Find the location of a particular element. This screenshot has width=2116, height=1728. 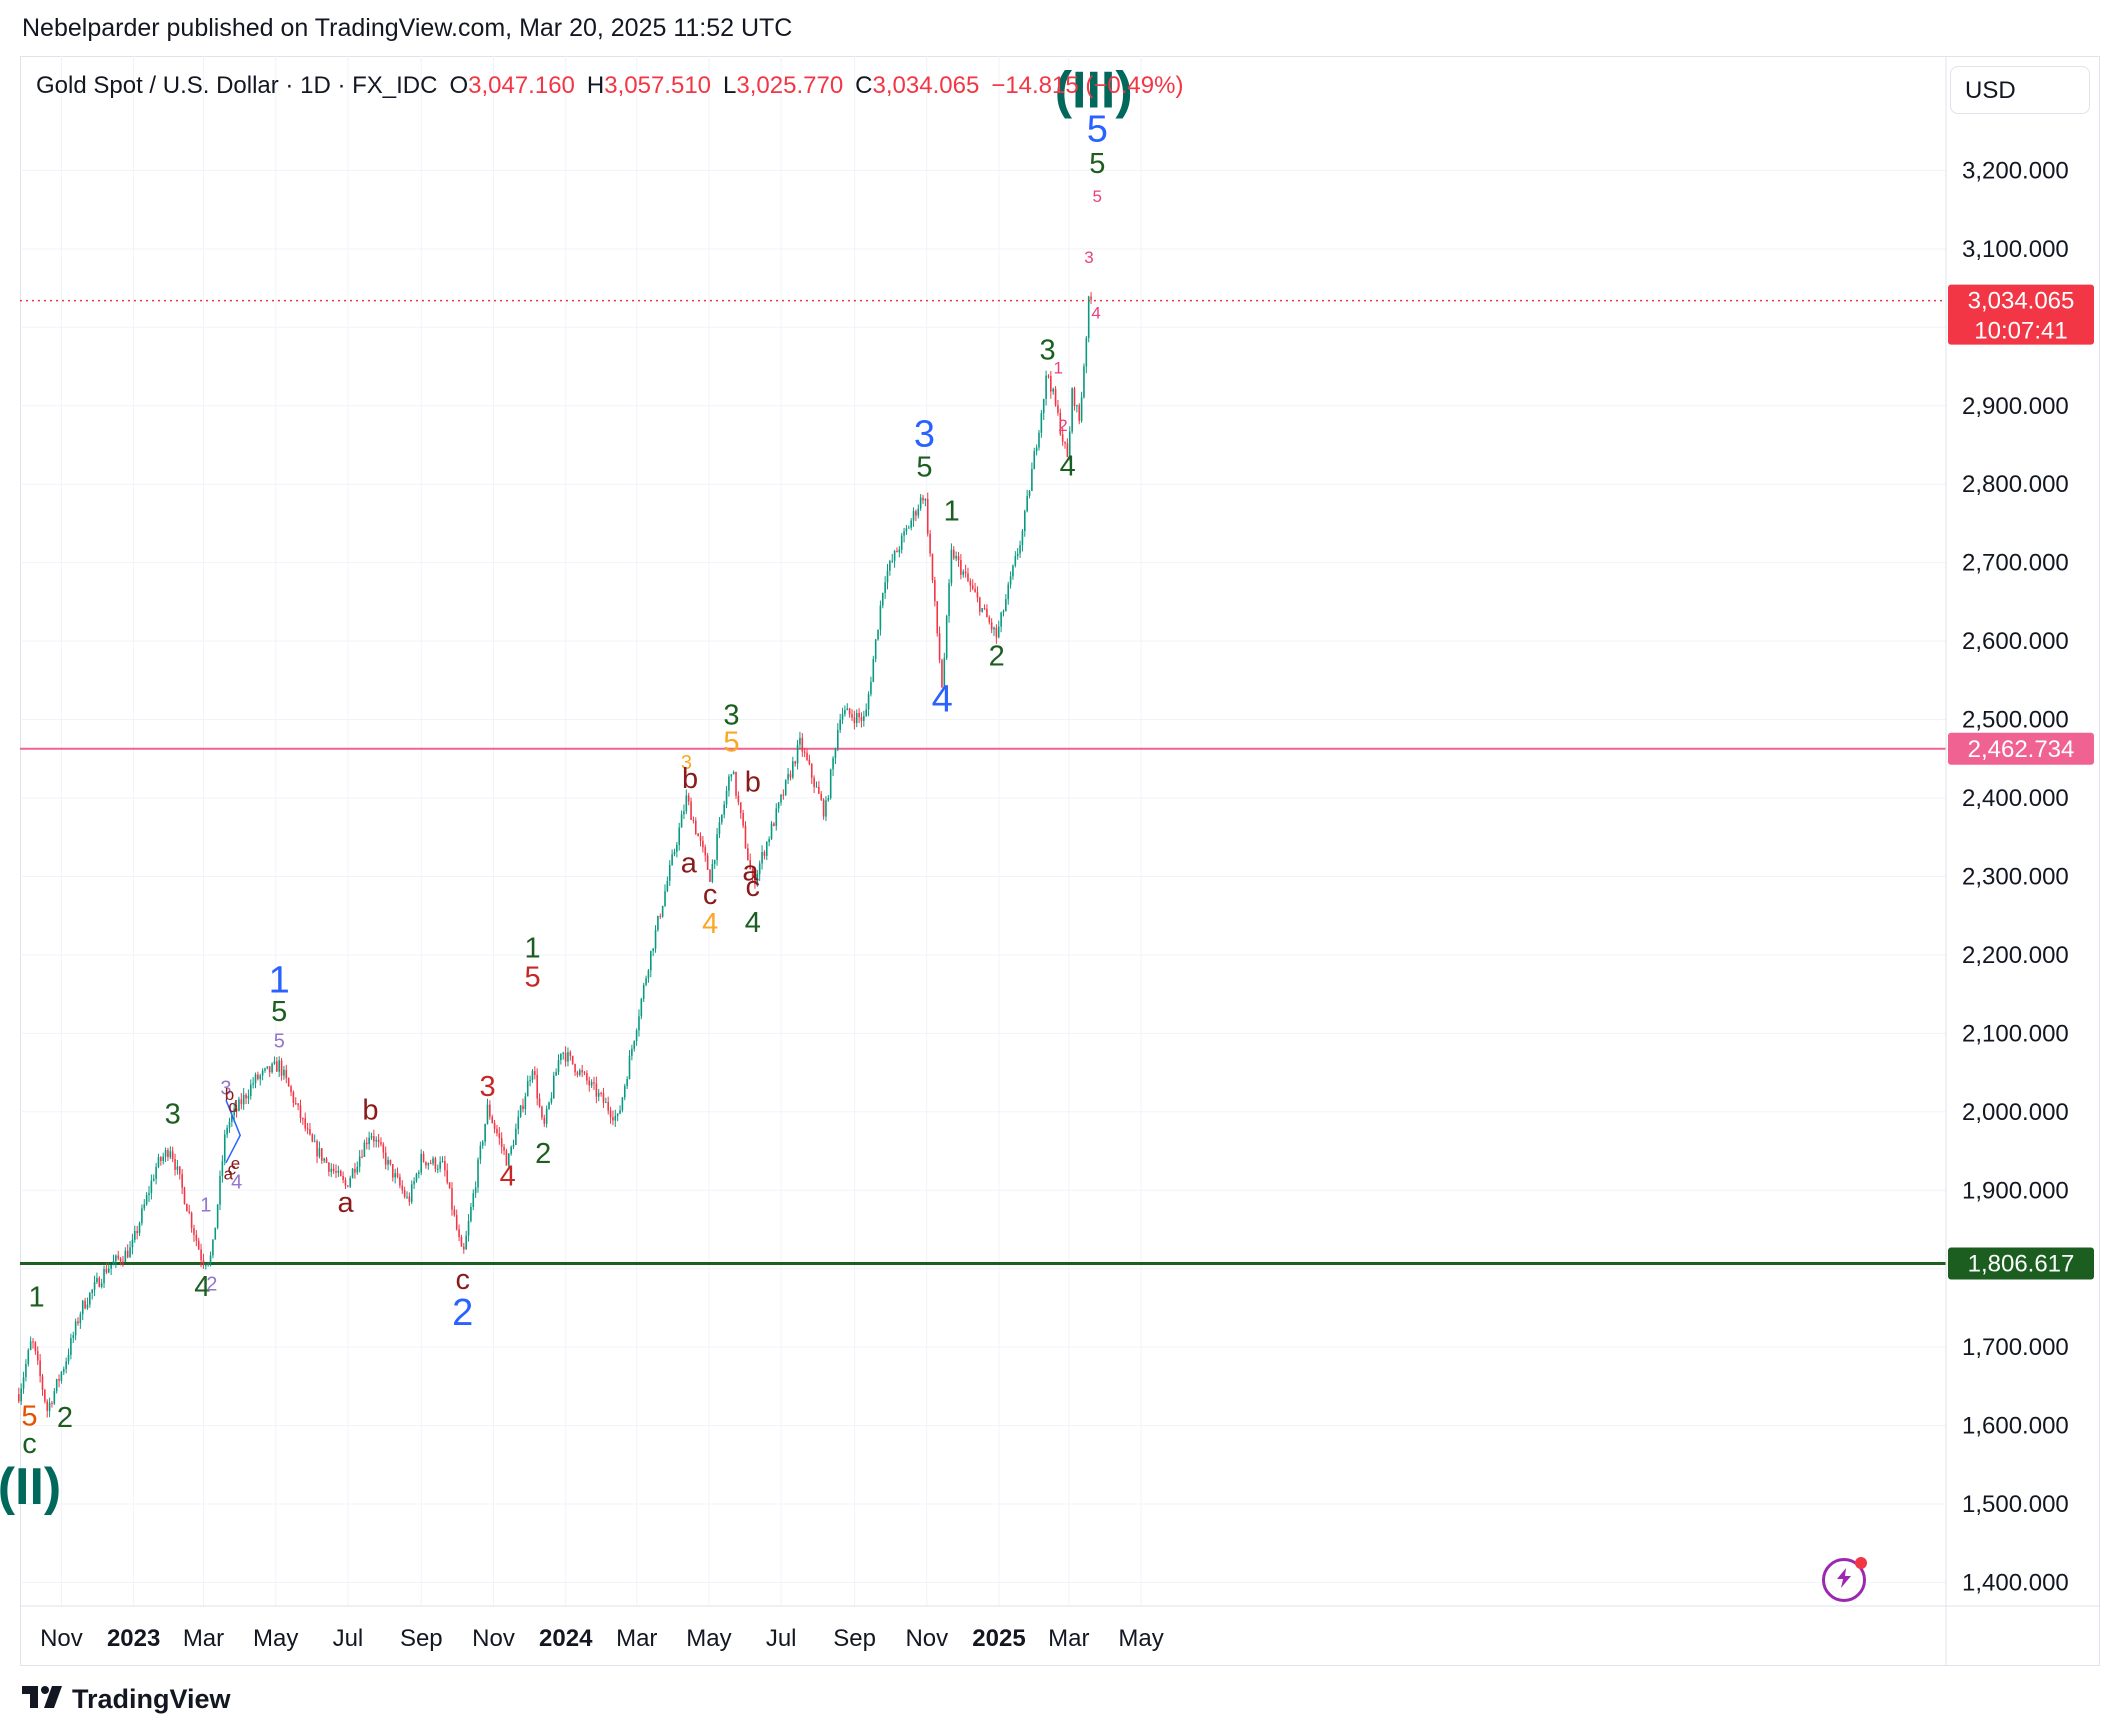

wave-label: 3 is located at coordinates (173, 1115).